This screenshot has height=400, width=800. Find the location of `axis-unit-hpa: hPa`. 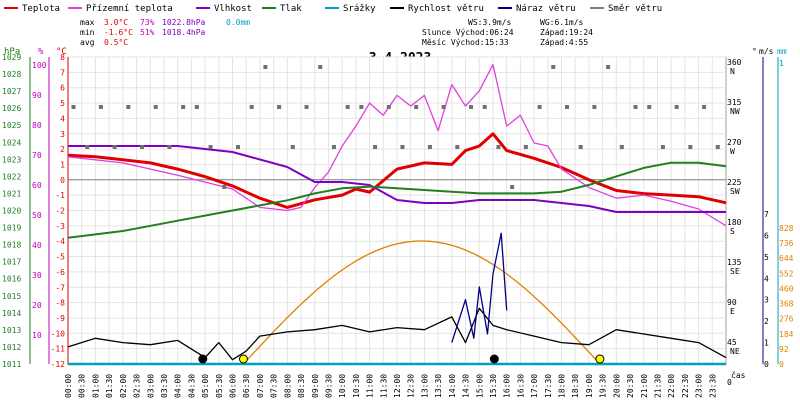

axis-unit-hpa: hPa is located at coordinates (12, 52).